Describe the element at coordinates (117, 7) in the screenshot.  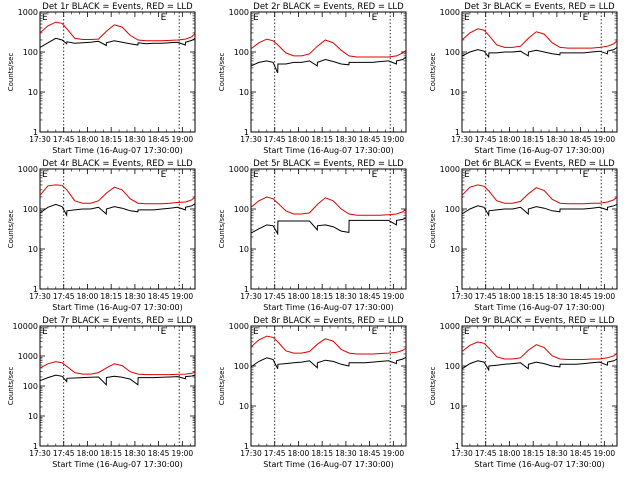
I see `panel-title: Det 1r BLACK = Events, RED = LLD` at that location.